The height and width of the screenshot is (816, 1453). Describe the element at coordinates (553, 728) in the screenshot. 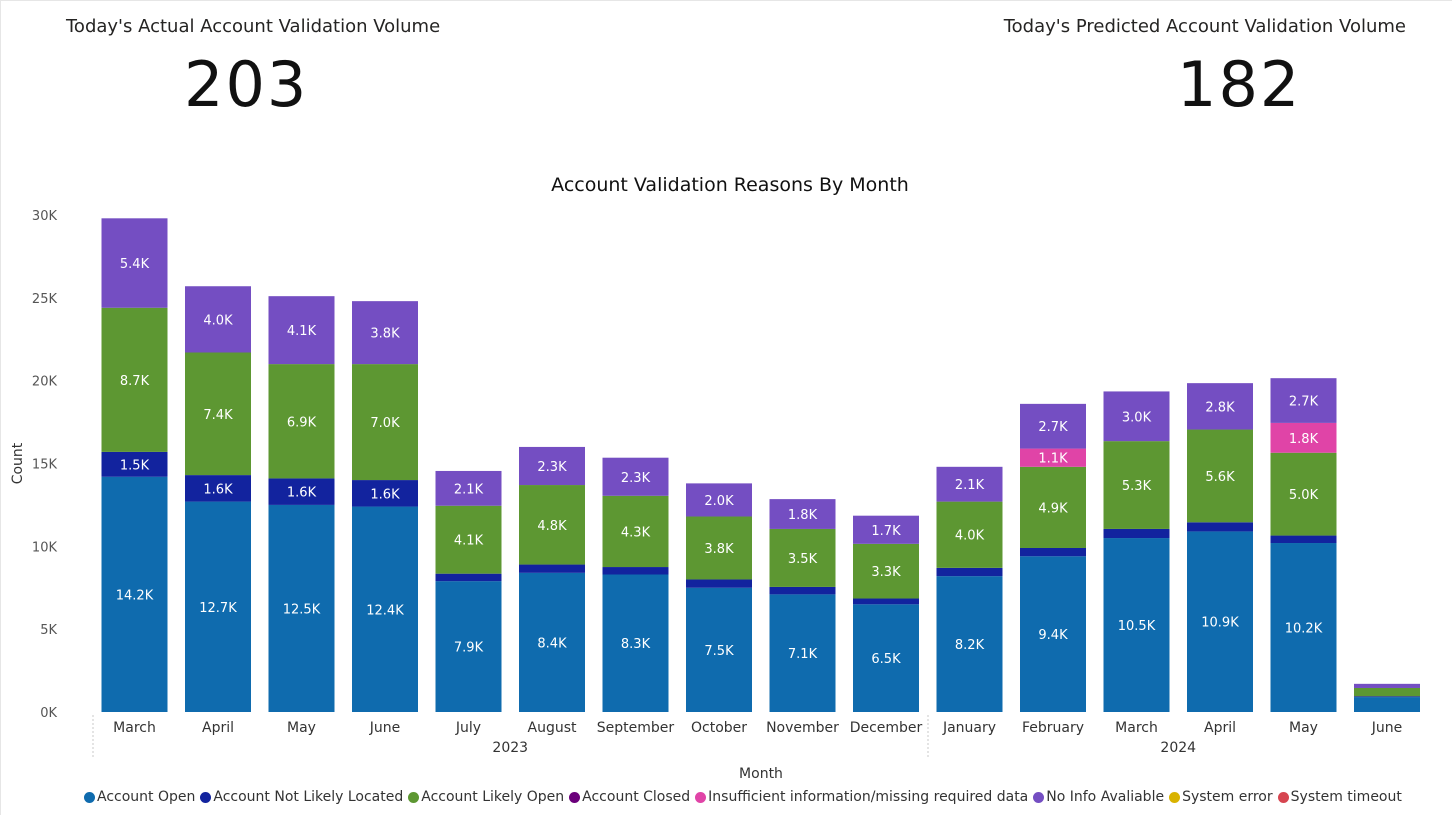

I see `x-tick-label: August` at that location.